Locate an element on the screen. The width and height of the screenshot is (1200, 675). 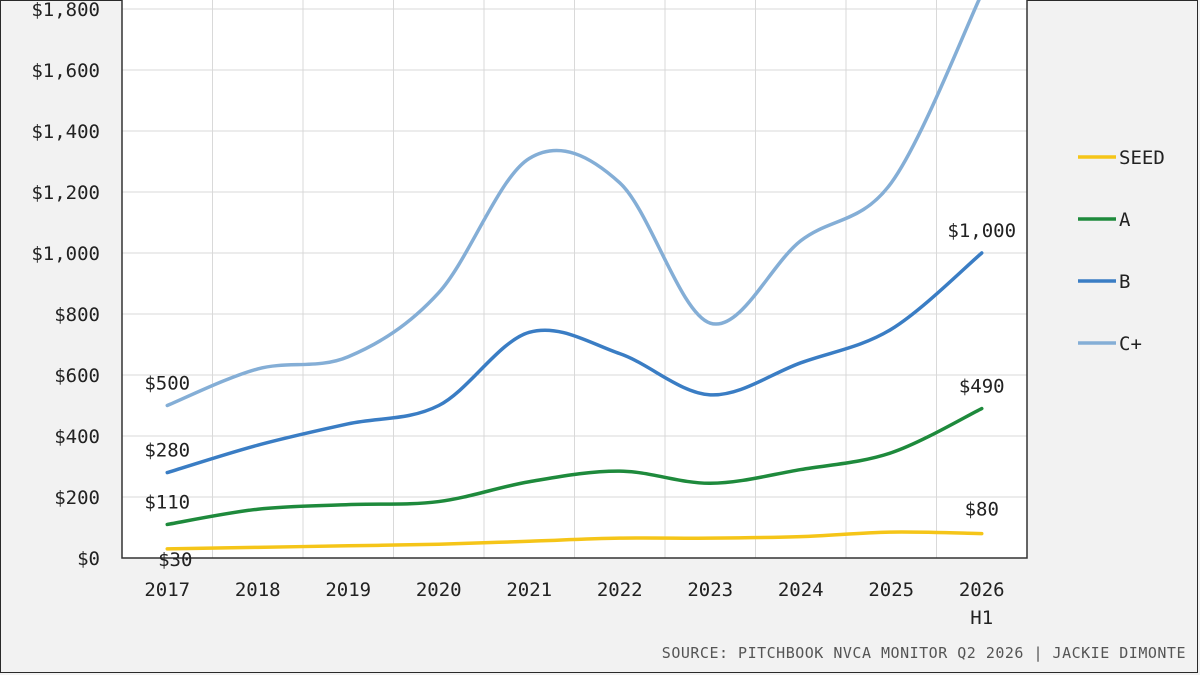
x-tick-label: 2020 is located at coordinates (439, 590).